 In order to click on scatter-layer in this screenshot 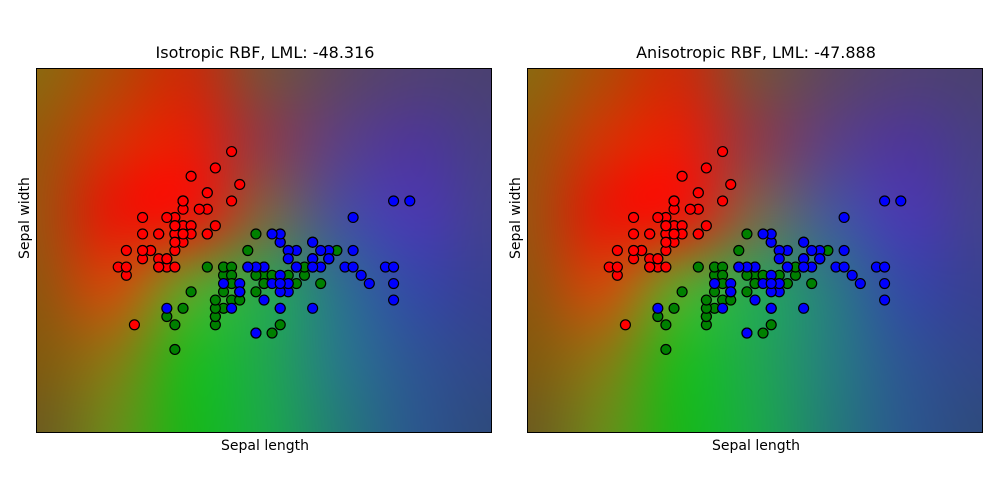, I will do `click(755, 250)`.